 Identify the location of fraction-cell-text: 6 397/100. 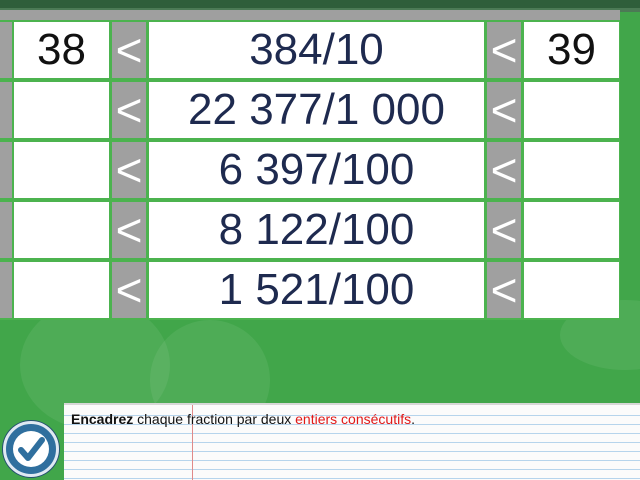
(316, 169).